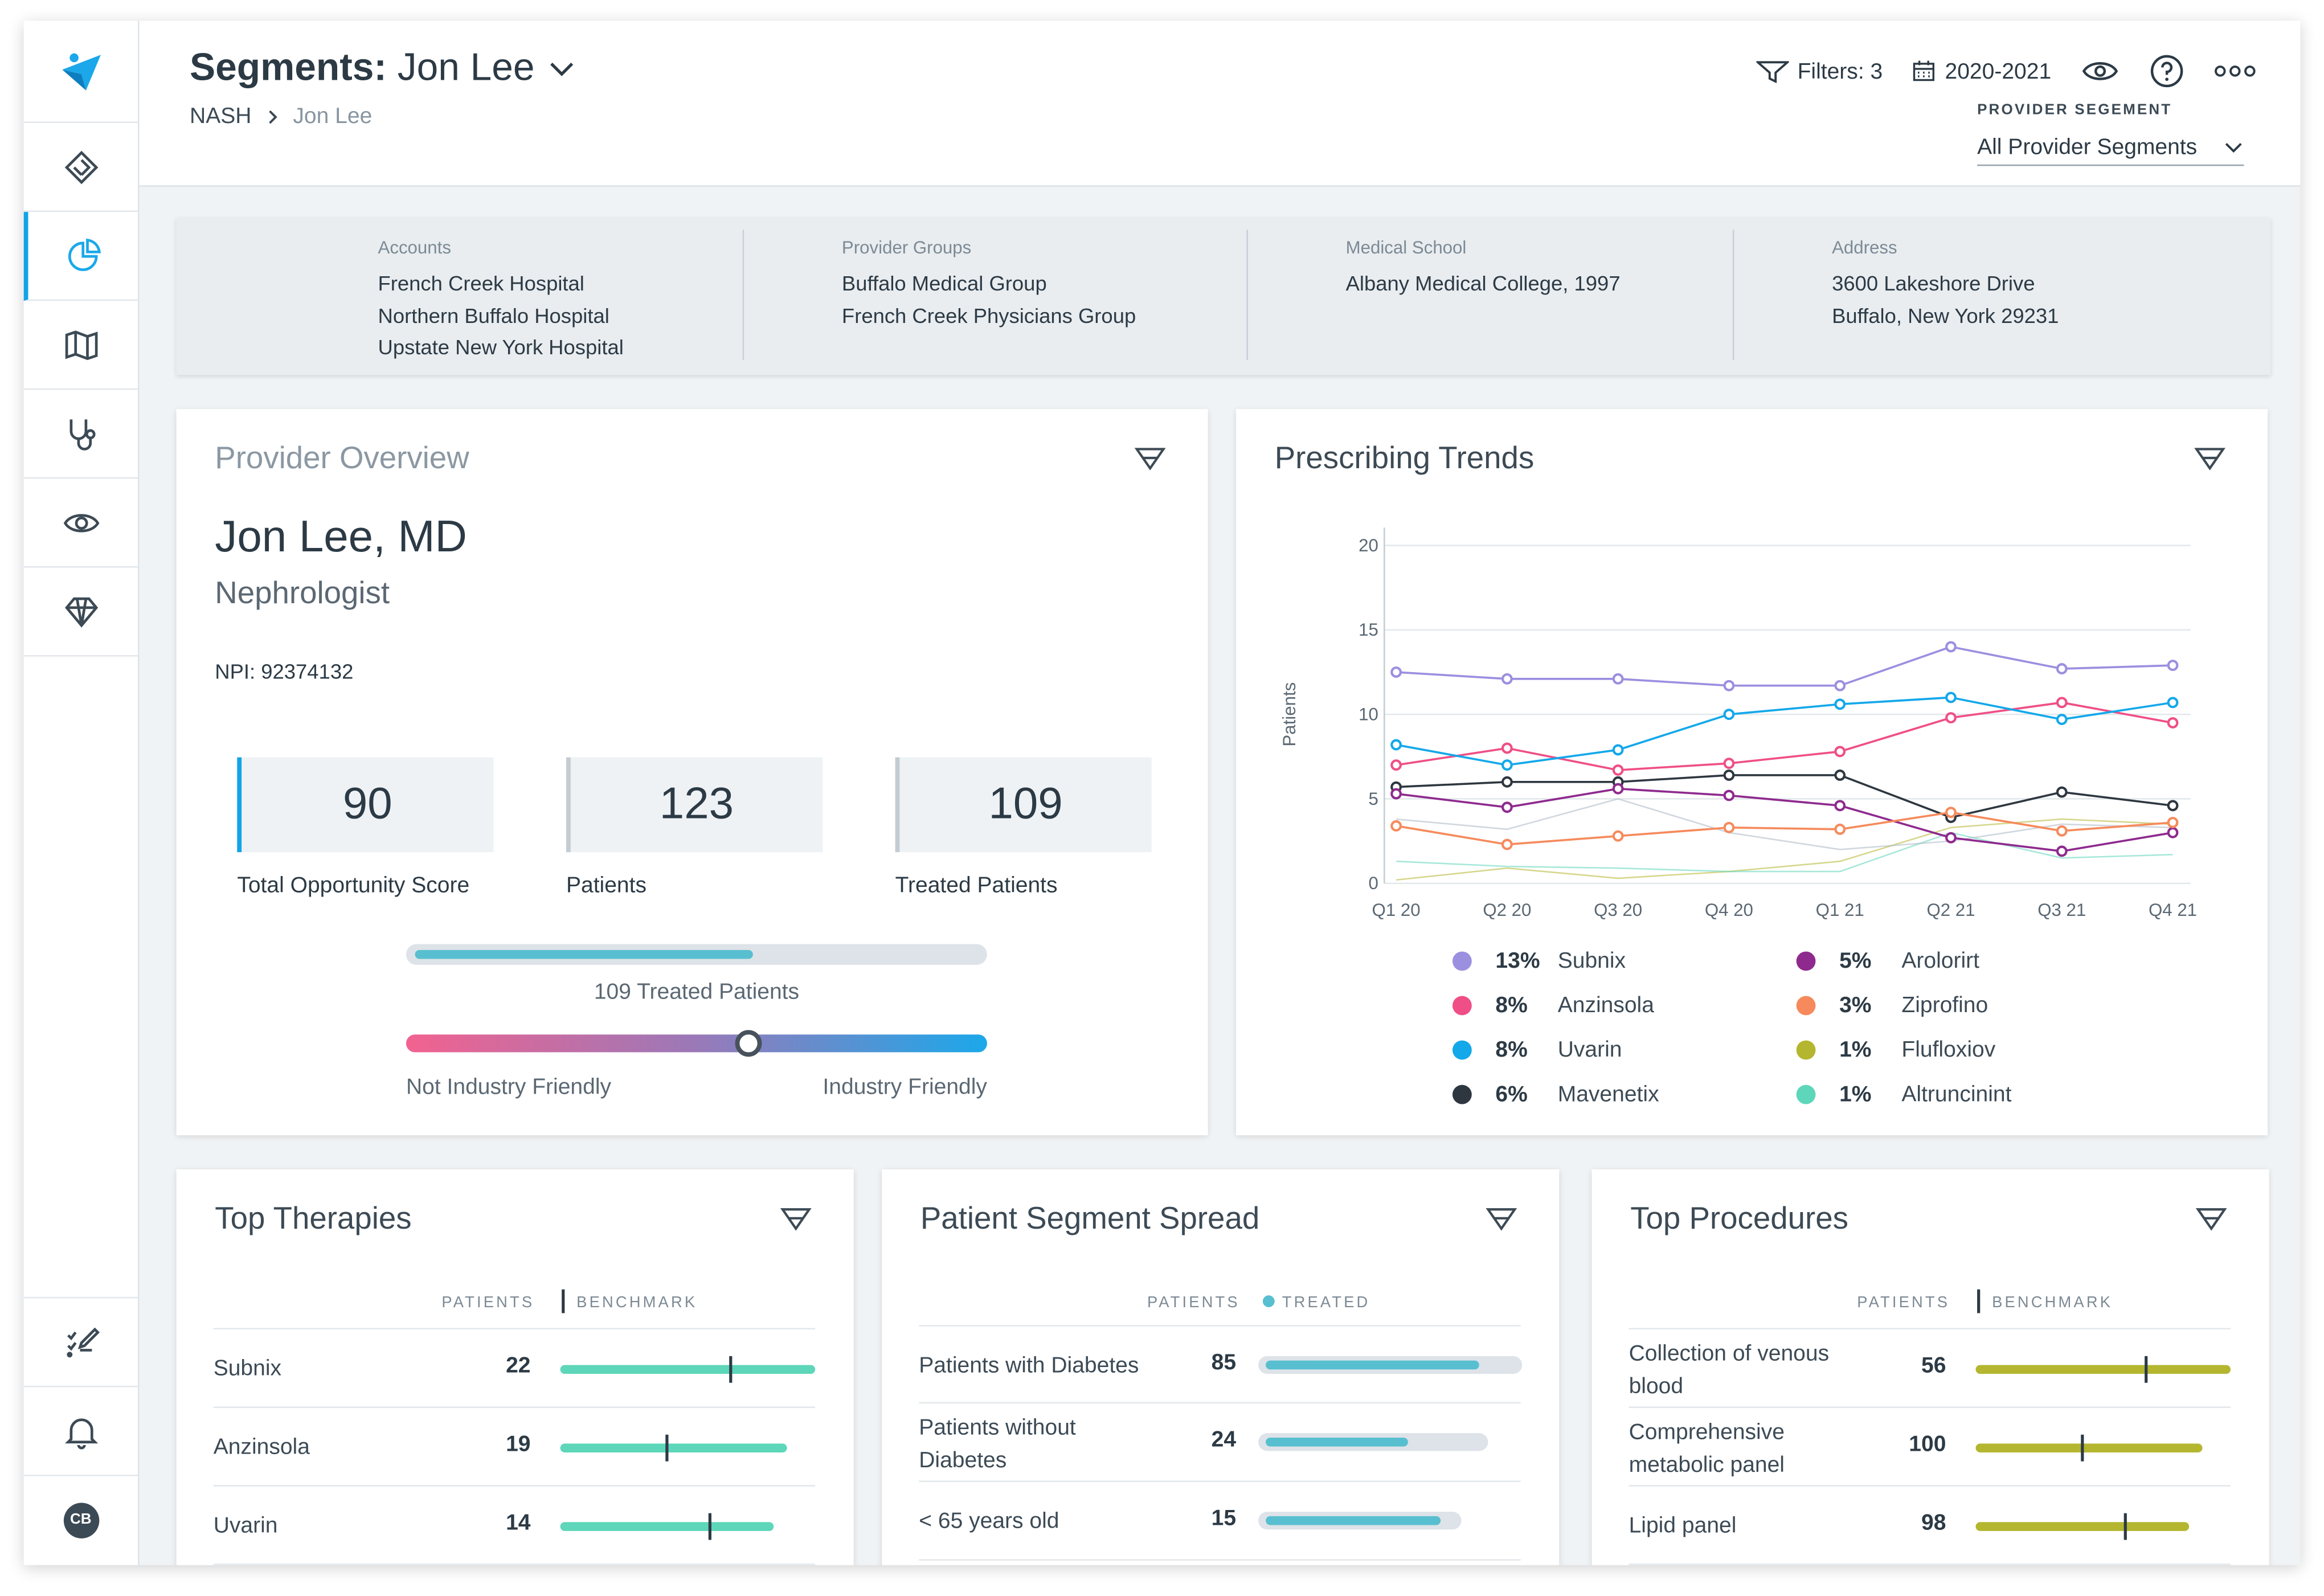  What do you see at coordinates (1784, 666) in the screenshot?
I see `series-line-subnix` at bounding box center [1784, 666].